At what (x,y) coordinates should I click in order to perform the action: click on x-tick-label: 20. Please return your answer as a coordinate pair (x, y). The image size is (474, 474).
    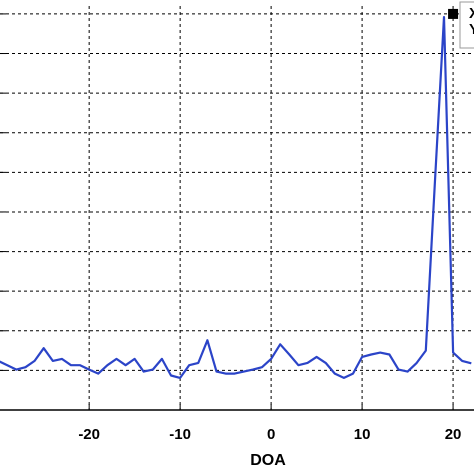
    Looking at the image, I should click on (453, 434).